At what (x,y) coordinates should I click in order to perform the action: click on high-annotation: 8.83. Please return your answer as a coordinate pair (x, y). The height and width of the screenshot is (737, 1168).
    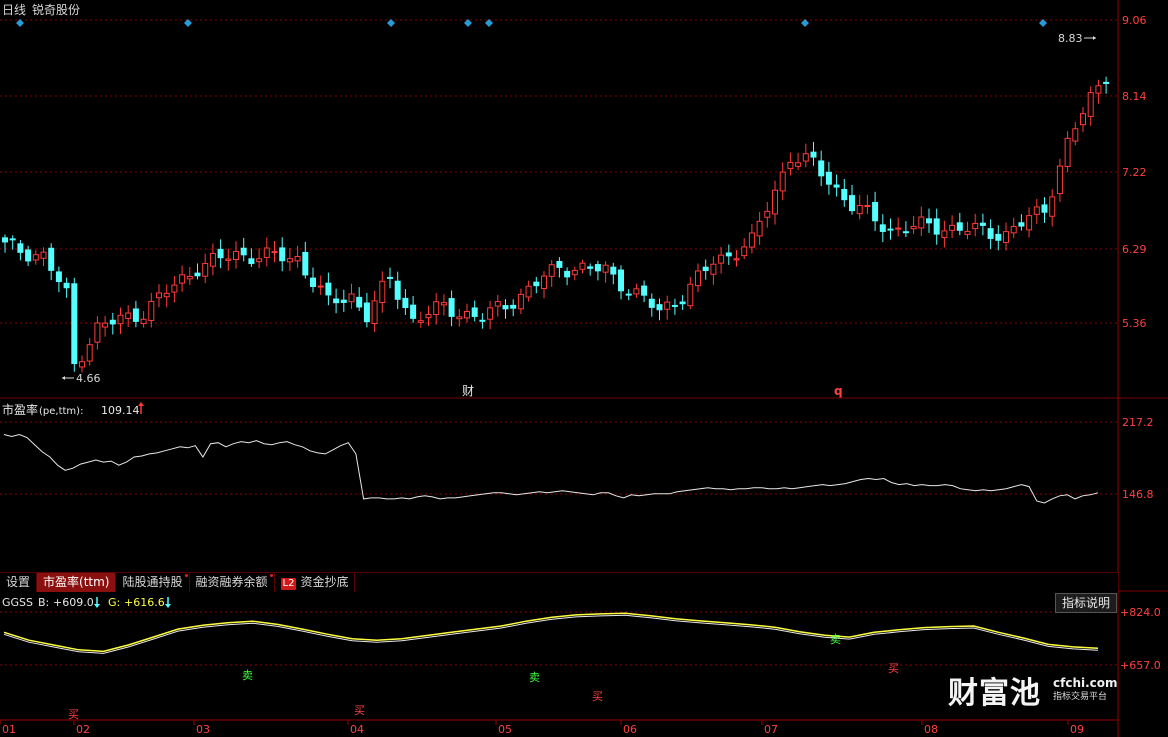
    Looking at the image, I should click on (1077, 38).